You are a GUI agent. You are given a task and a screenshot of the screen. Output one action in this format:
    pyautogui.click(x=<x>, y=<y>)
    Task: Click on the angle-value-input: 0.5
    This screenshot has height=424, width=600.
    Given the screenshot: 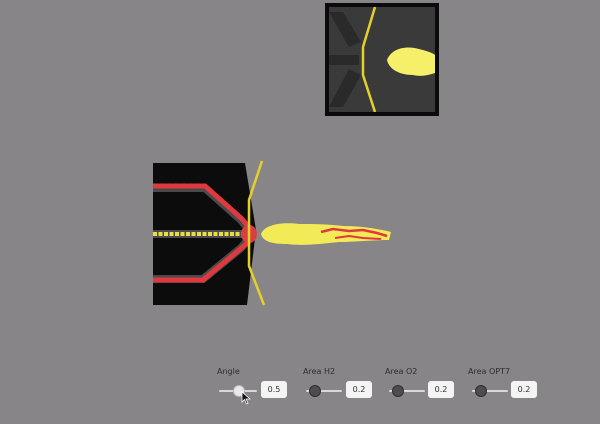 What is the action you would take?
    pyautogui.click(x=274, y=389)
    